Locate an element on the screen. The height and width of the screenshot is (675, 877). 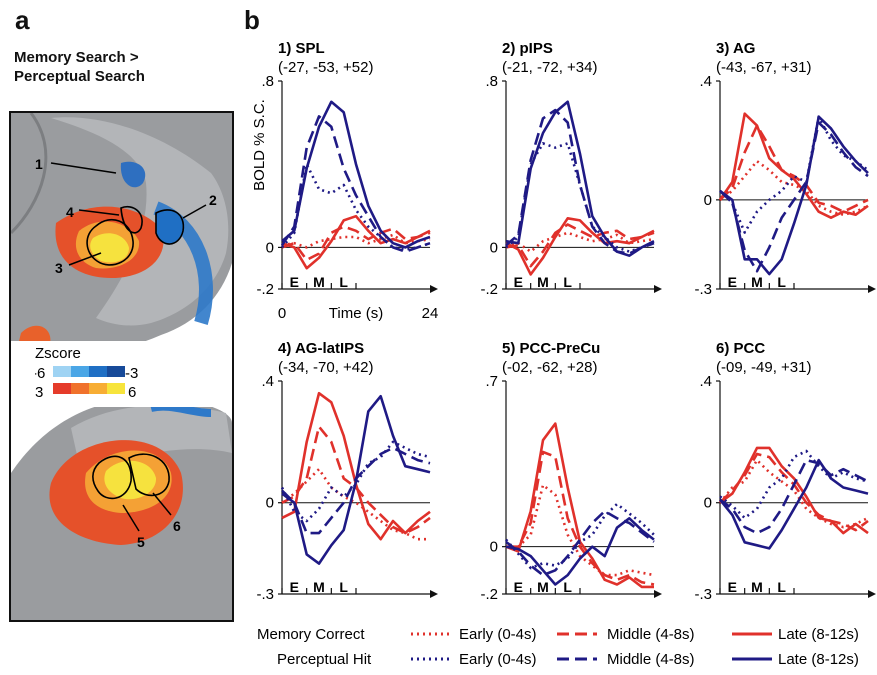
roi-6-pointer is located at coordinates (162, 504).